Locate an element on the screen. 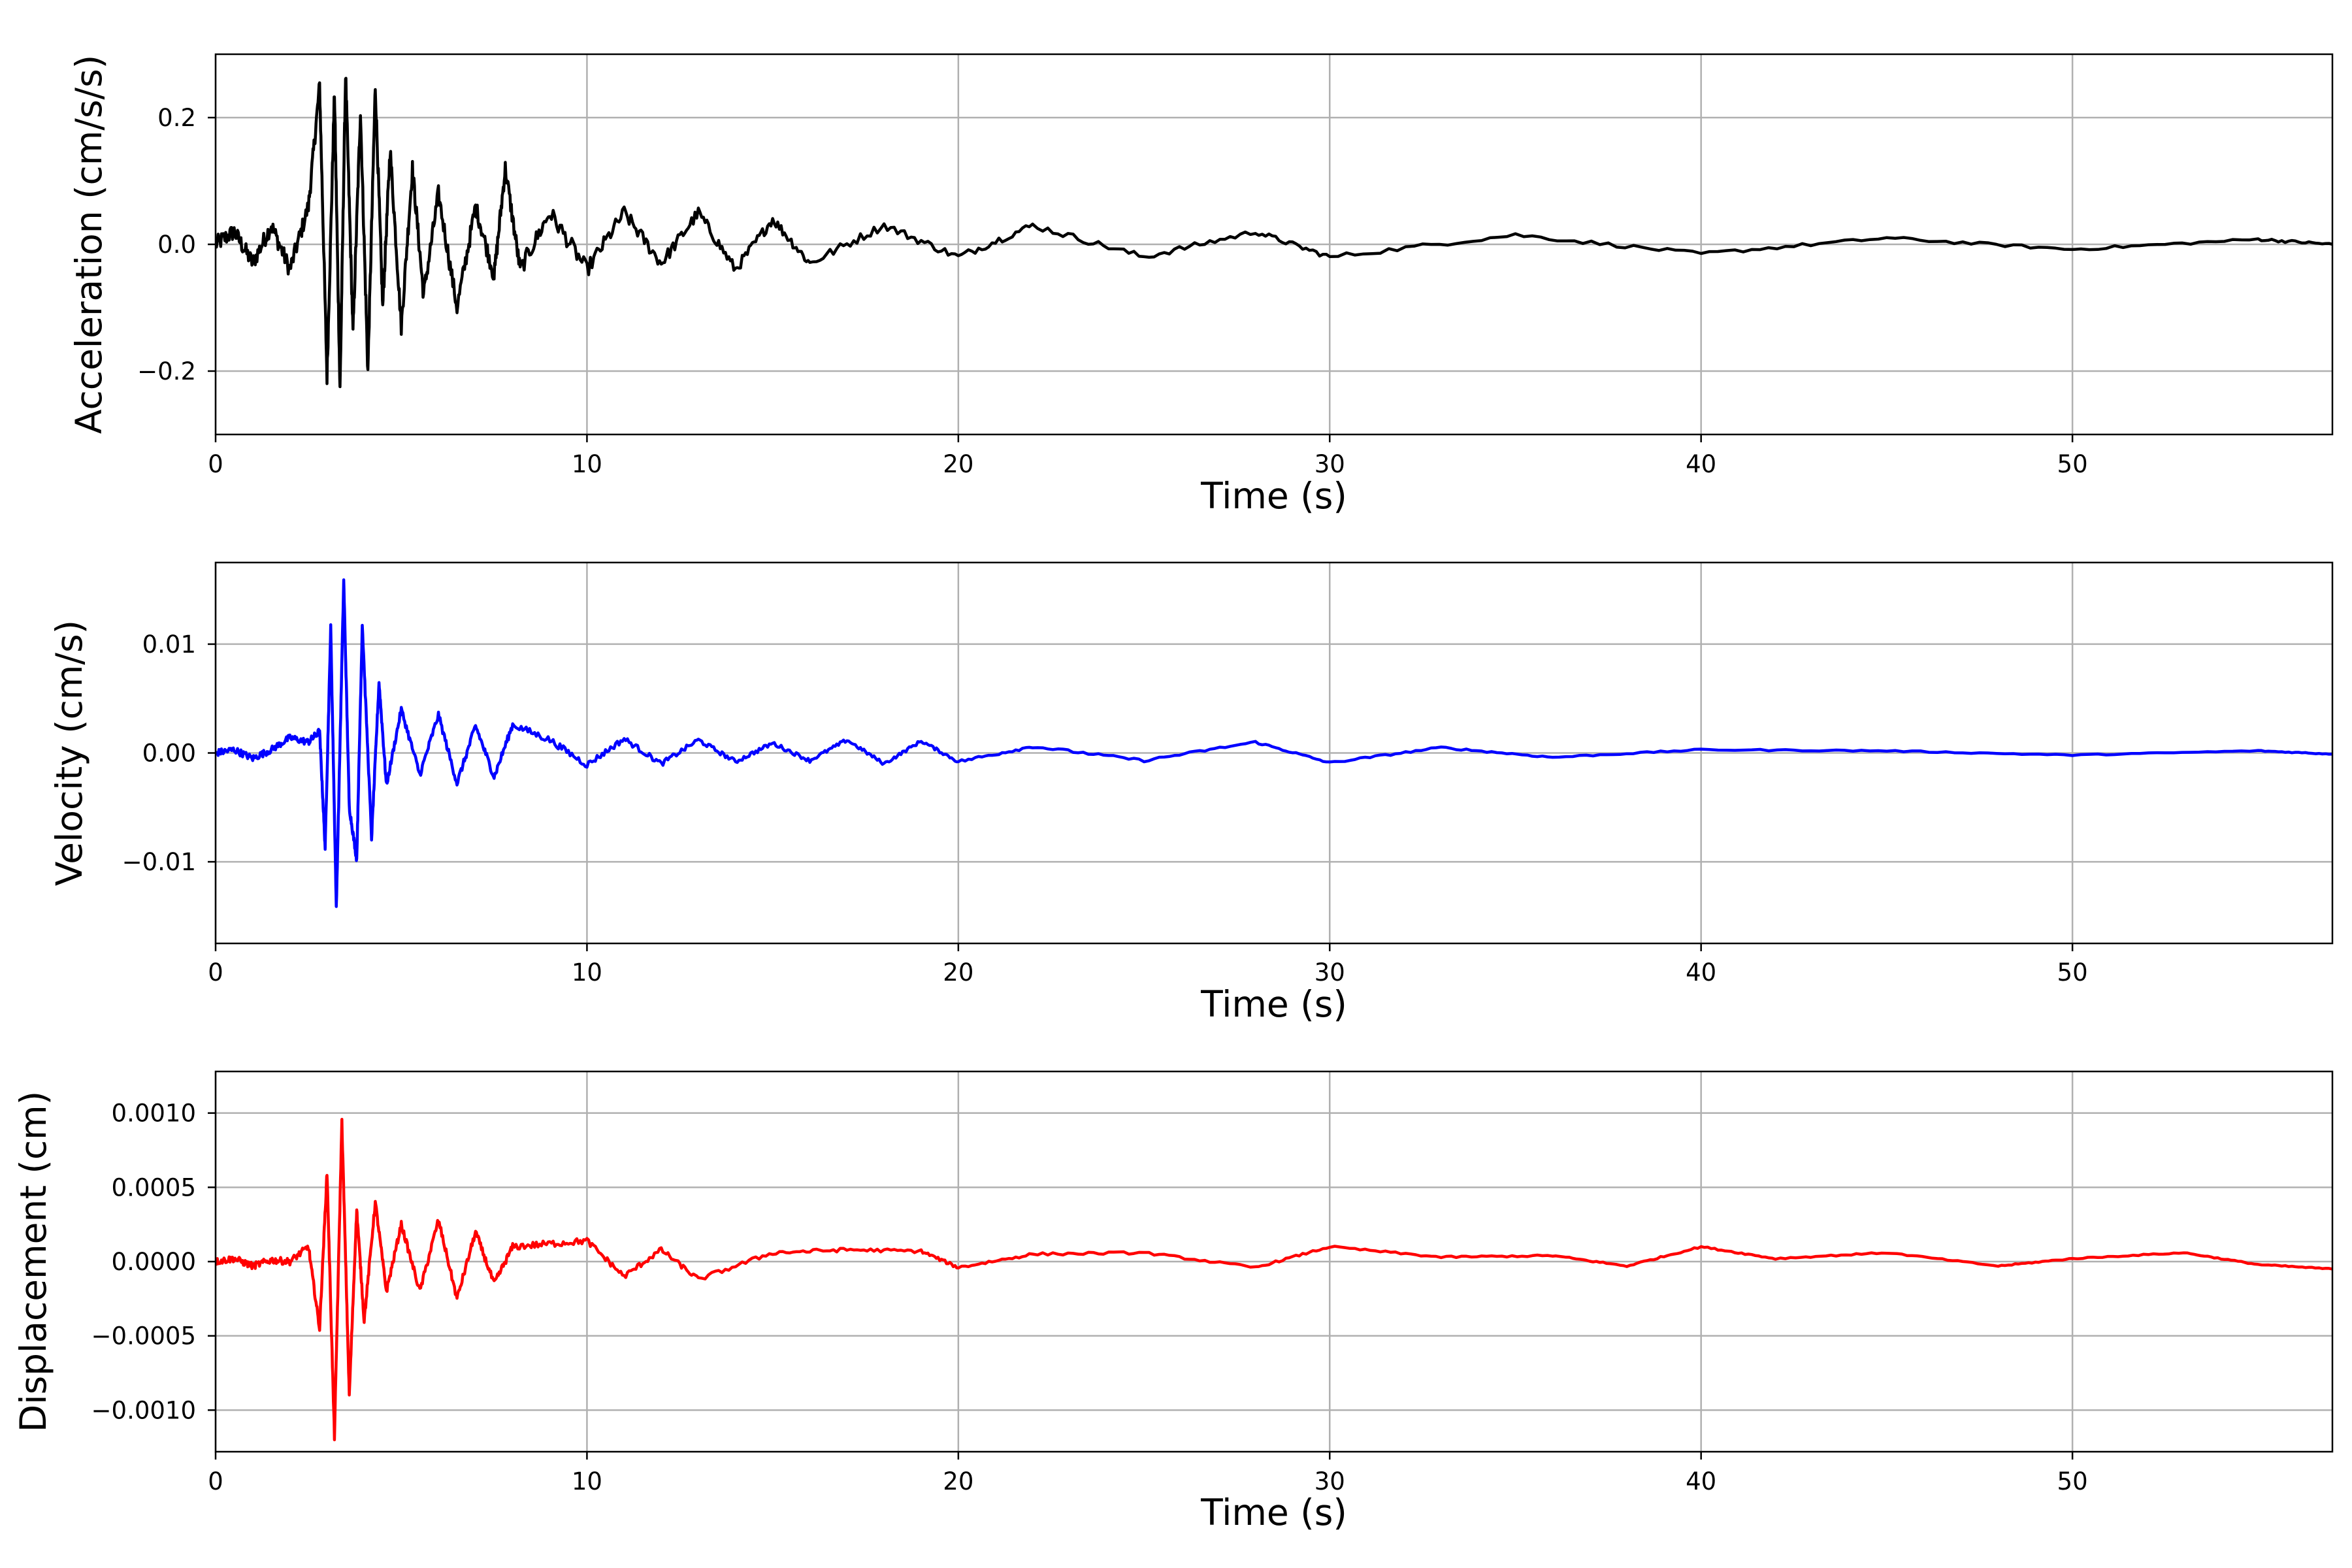 The image size is (2352, 1568). velocity-xtick-label-40: 40 is located at coordinates (1701, 972).